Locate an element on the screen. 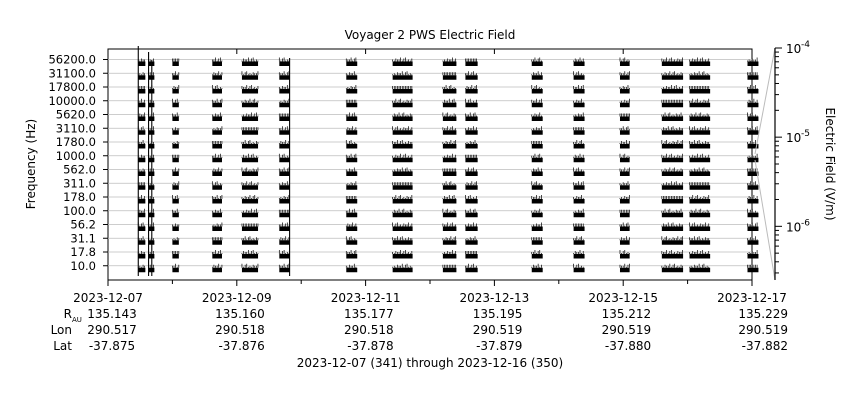 Image resolution: width=860 pixels, height=400 pixels. x-tick-label: 2023-12-11 is located at coordinates (366, 298).